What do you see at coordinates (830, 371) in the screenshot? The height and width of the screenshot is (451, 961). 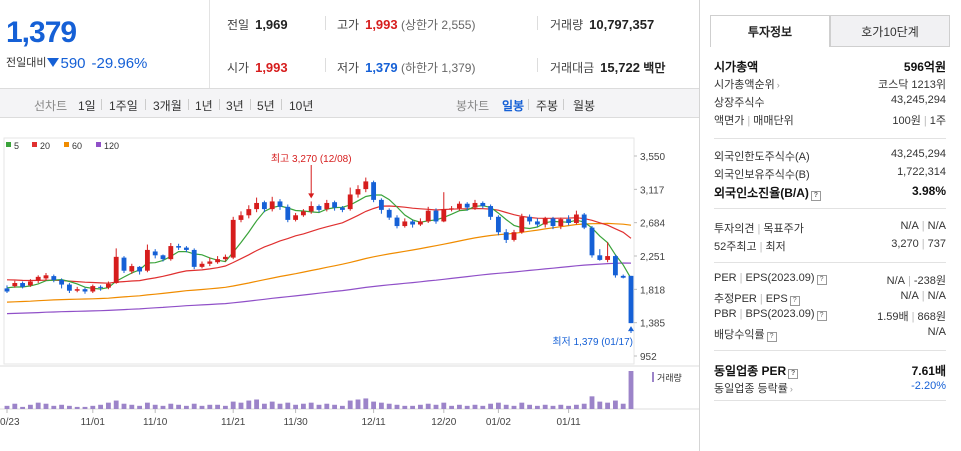 I see `row-industry-per: 동일업종 PER? 7.61배` at bounding box center [830, 371].